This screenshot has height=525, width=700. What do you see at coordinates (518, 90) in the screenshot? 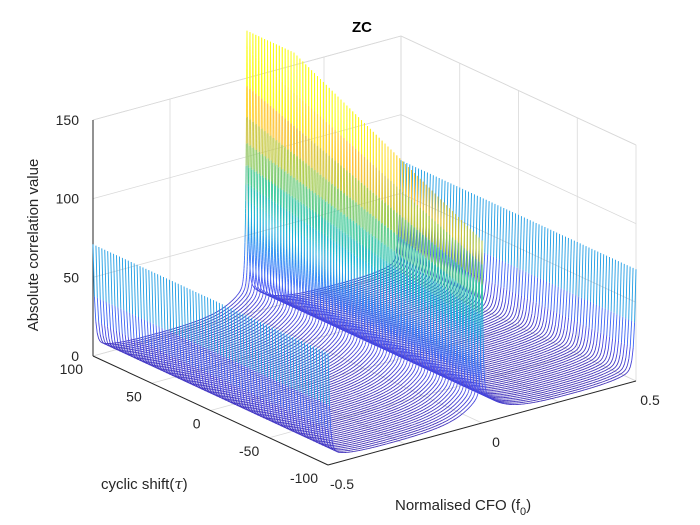
I see `box-edge-top-side` at bounding box center [518, 90].